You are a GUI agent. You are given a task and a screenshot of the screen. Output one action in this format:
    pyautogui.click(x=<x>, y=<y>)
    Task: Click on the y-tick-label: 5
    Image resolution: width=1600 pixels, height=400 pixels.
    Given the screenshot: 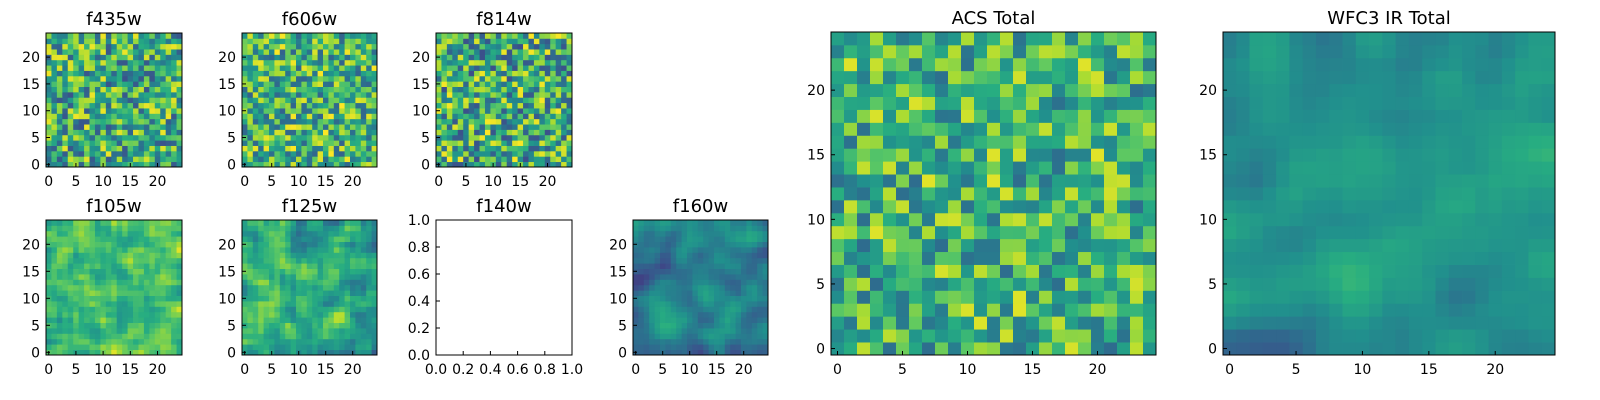 What is the action you would take?
    pyautogui.click(x=231, y=326)
    